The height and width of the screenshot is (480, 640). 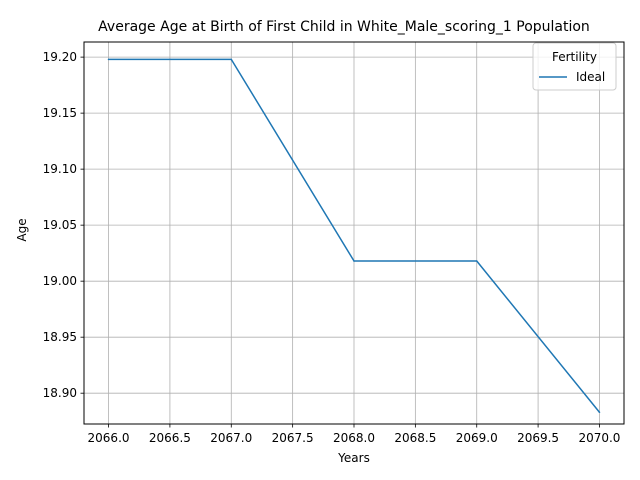 I want to click on y-axis-label: Age, so click(x=22, y=229).